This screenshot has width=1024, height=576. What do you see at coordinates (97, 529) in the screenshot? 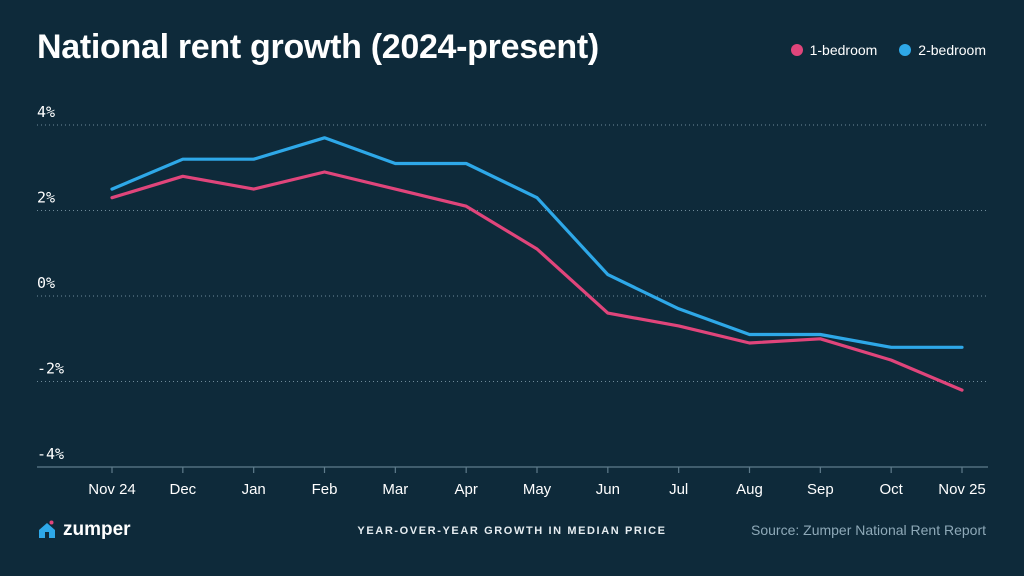
I see `brand-name: zumper` at bounding box center [97, 529].